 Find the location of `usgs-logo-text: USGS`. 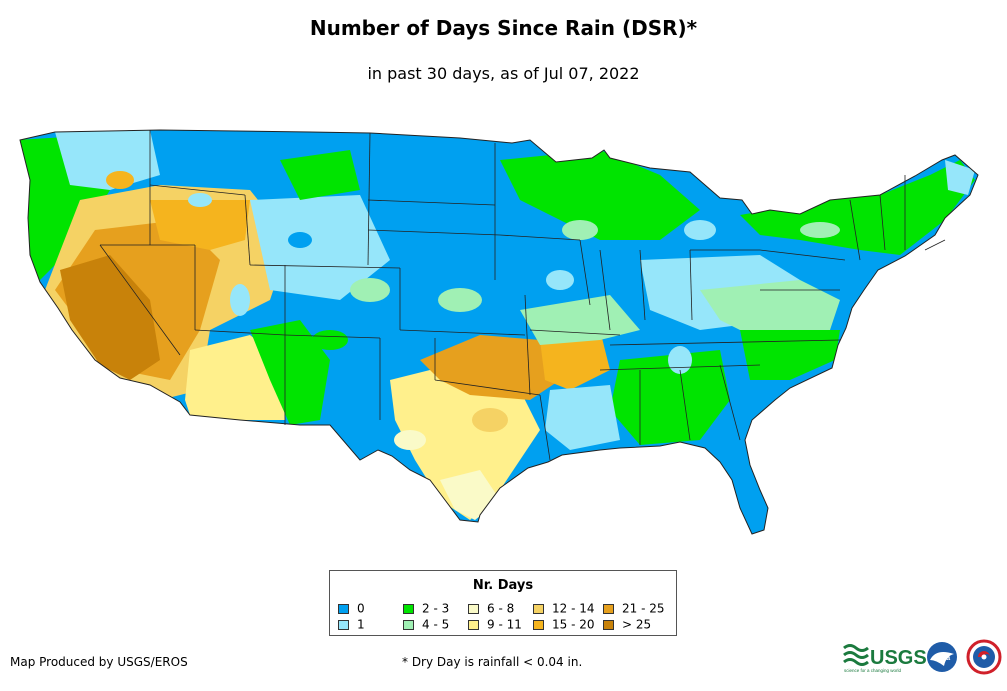

usgs-logo-text: USGS is located at coordinates (898, 658).